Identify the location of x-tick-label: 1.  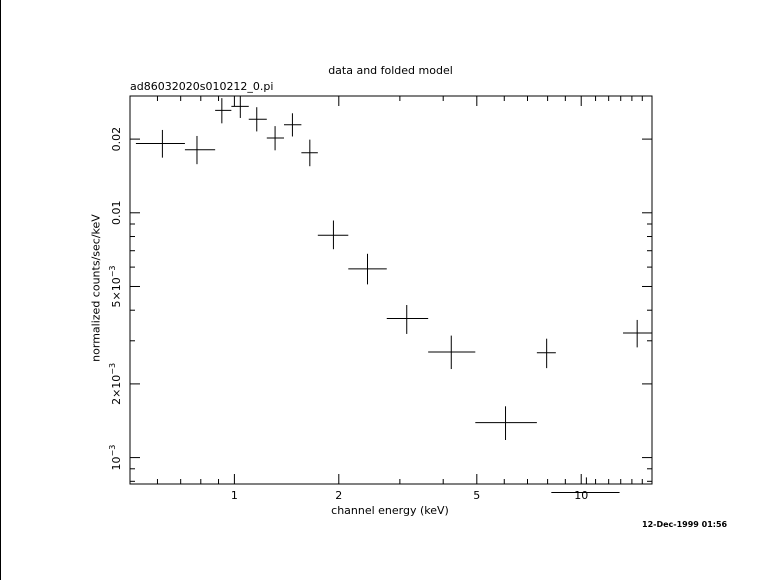
(234, 495).